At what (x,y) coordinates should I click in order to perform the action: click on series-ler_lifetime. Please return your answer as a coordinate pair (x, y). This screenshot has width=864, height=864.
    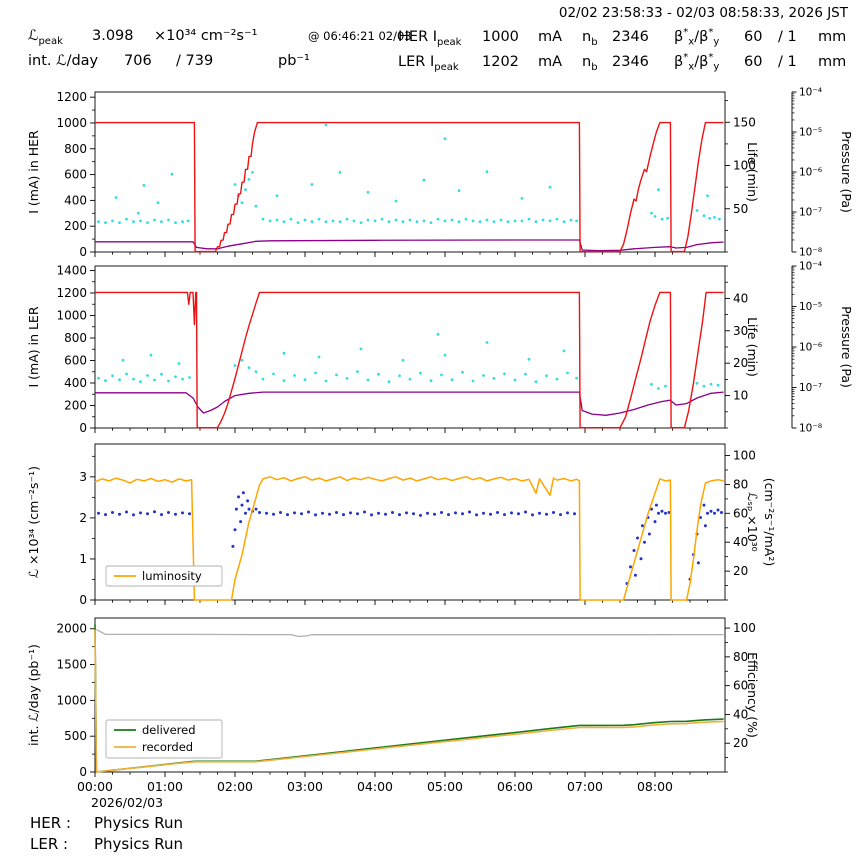
    Looking at the image, I should click on (408, 361).